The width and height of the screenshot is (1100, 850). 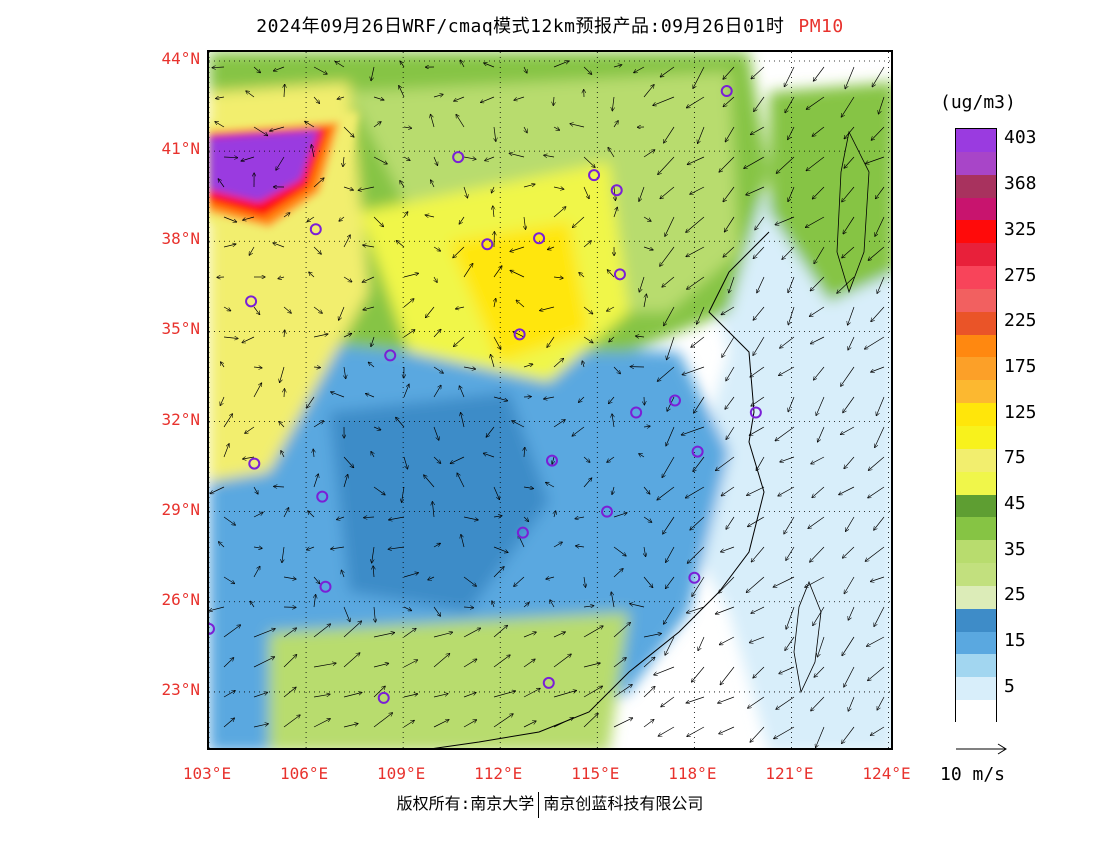 What do you see at coordinates (1015, 595) in the screenshot?
I see `colorbar-tick-label: 25` at bounding box center [1015, 595].